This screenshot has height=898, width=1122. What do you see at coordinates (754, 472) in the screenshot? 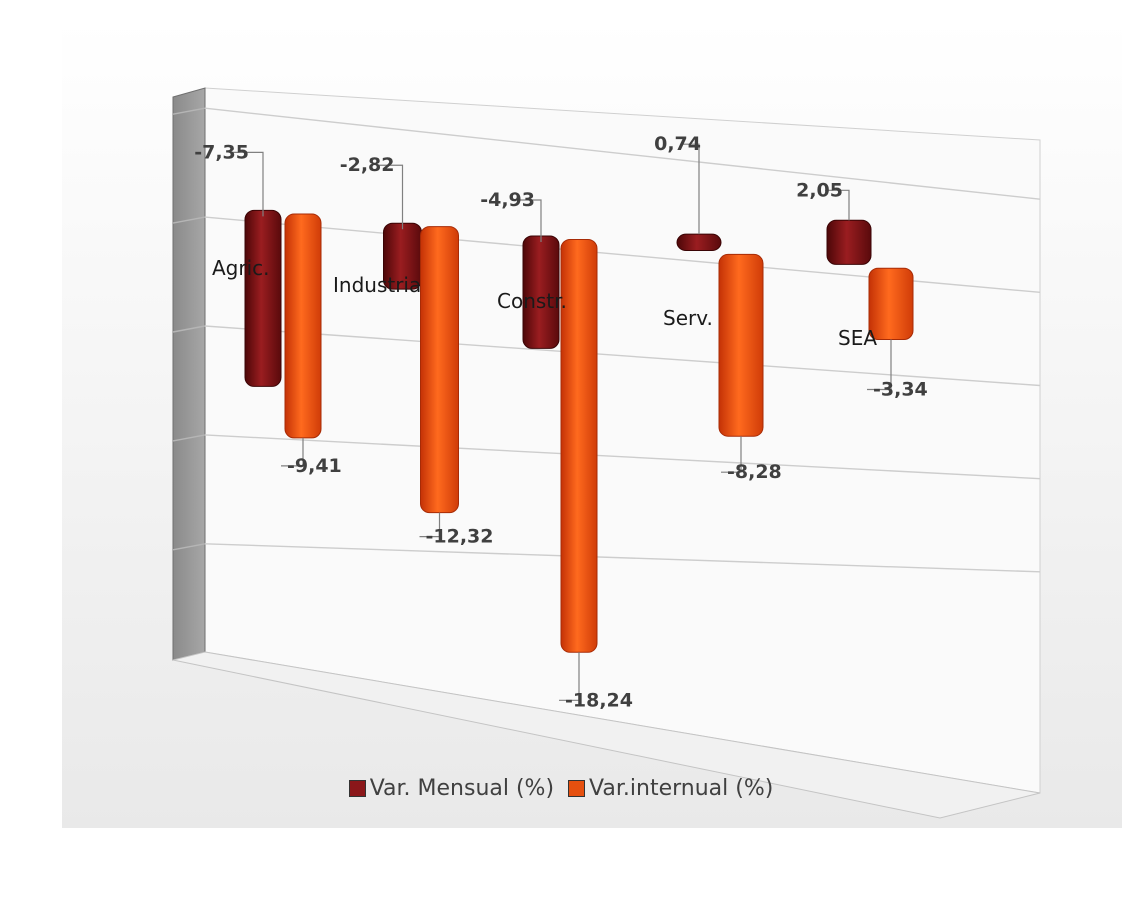
I see `data-label-internual-3: -8,28` at bounding box center [754, 472].